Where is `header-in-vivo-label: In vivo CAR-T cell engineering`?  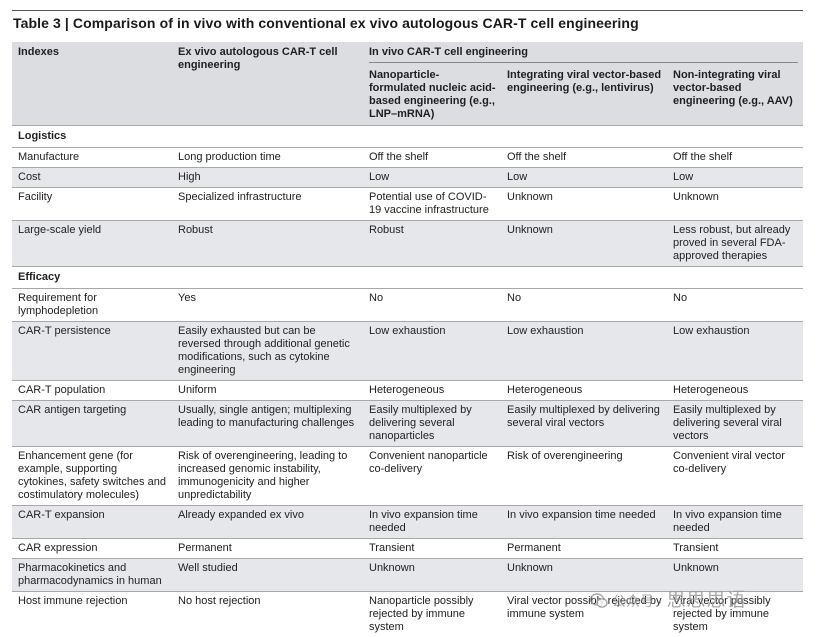
header-in-vivo-label: In vivo CAR-T cell engineering is located at coordinates (583, 54).